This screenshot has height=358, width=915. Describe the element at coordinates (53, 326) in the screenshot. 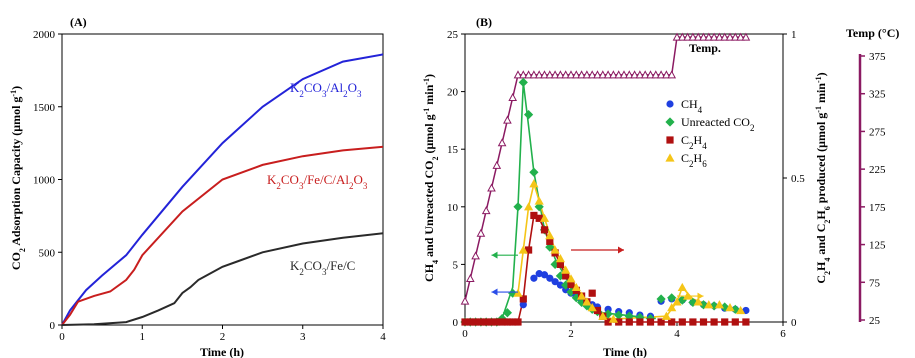

I see `panel-a-y-tick-label: 0` at that location.